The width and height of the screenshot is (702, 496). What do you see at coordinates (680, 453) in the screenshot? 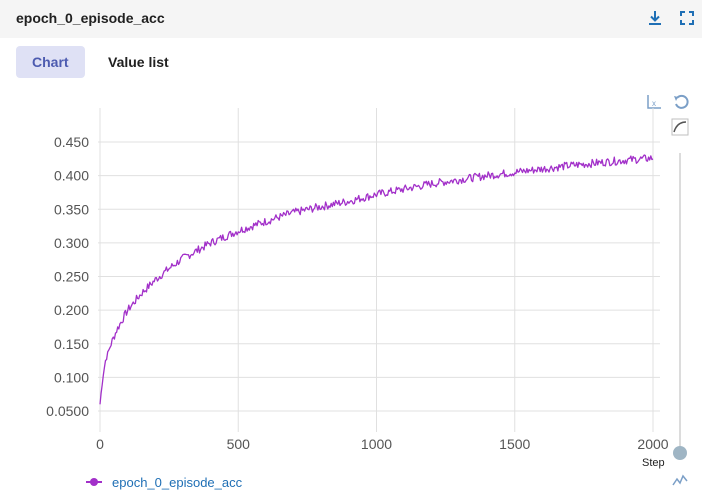
I see `step-slider-knob` at bounding box center [680, 453].